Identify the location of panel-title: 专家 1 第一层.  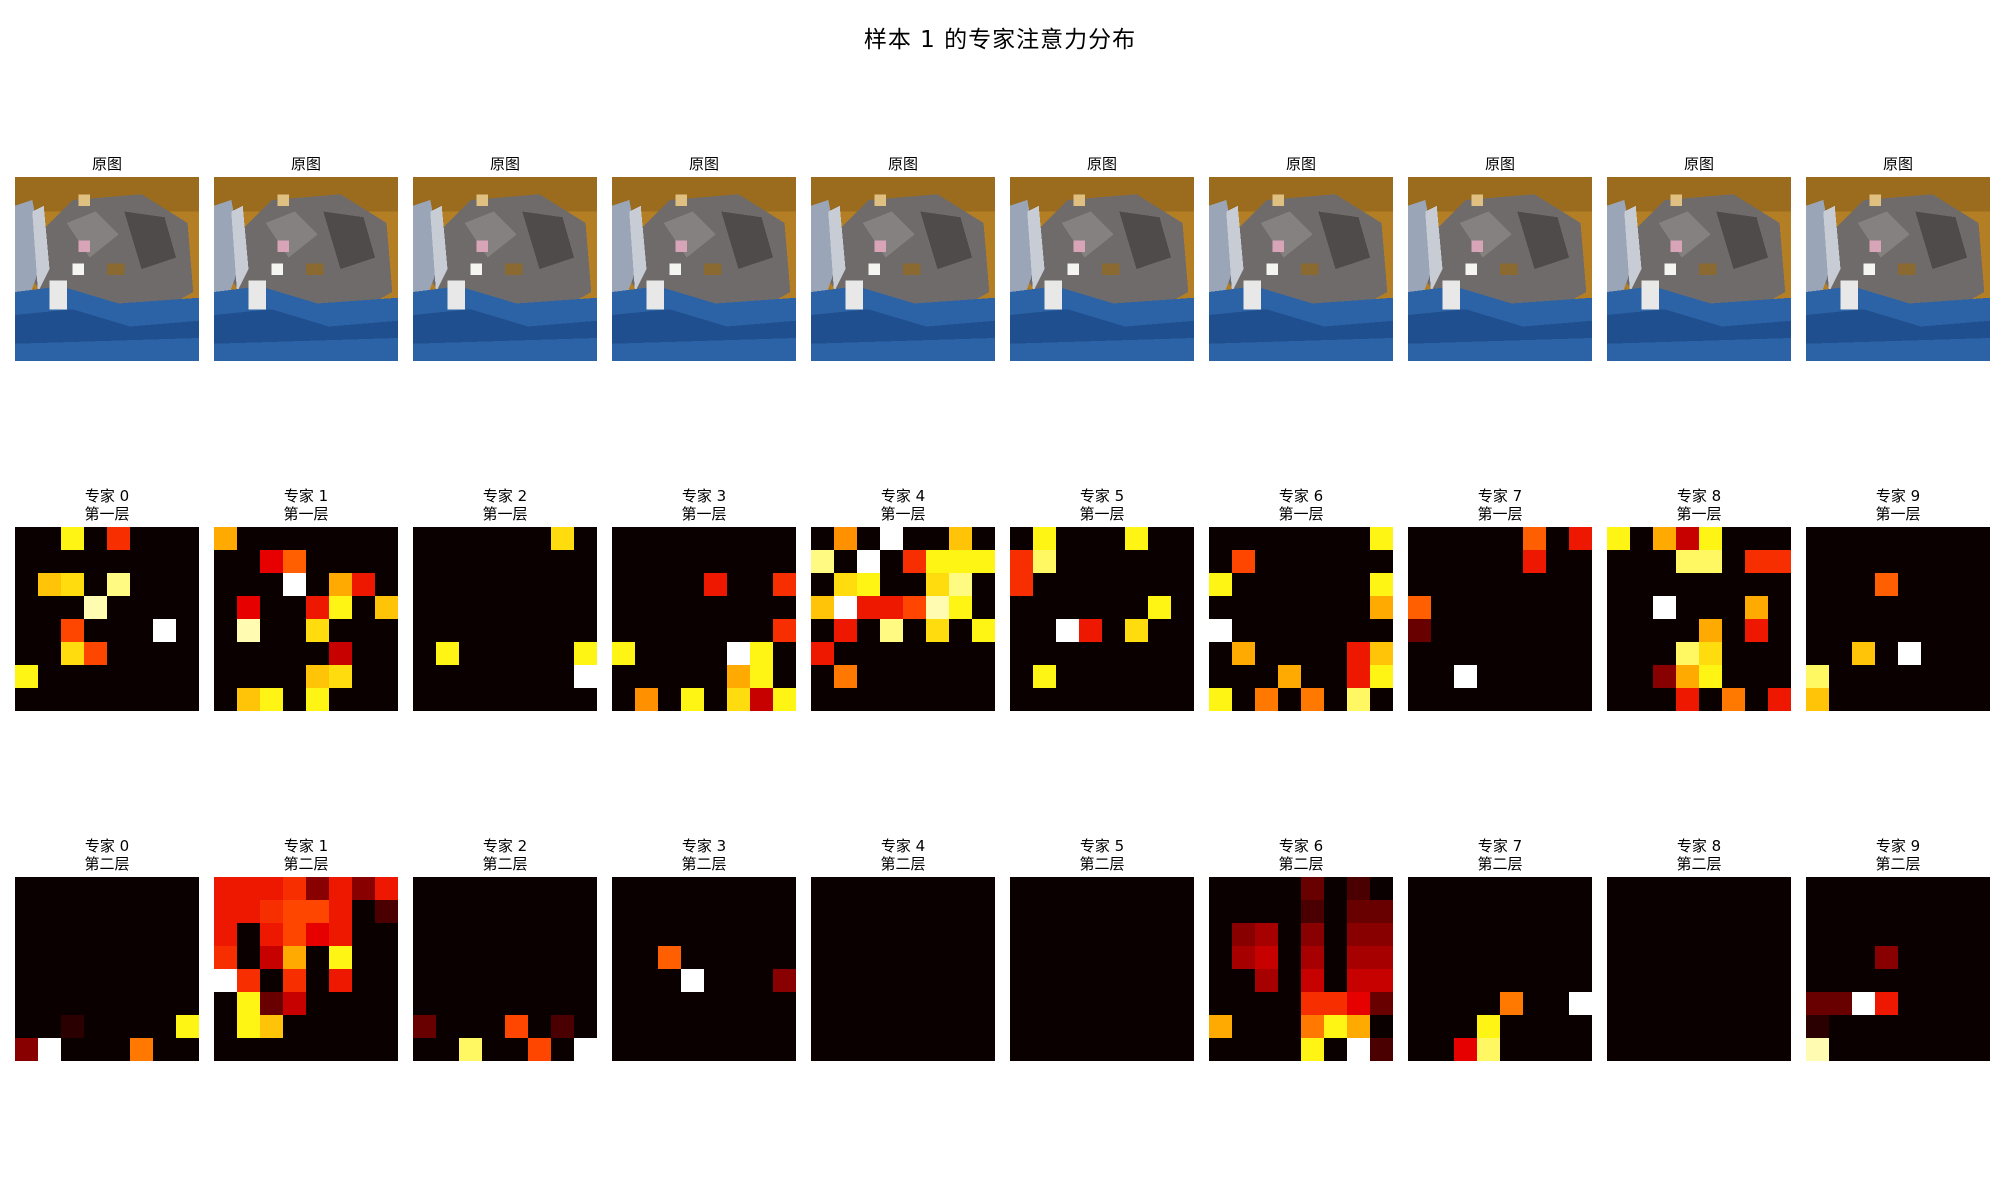
(306, 505).